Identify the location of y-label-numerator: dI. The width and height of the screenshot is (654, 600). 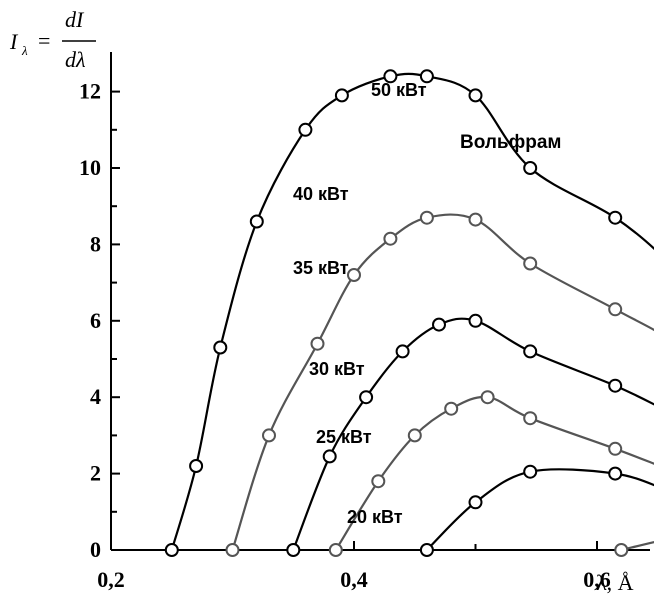
(75, 19).